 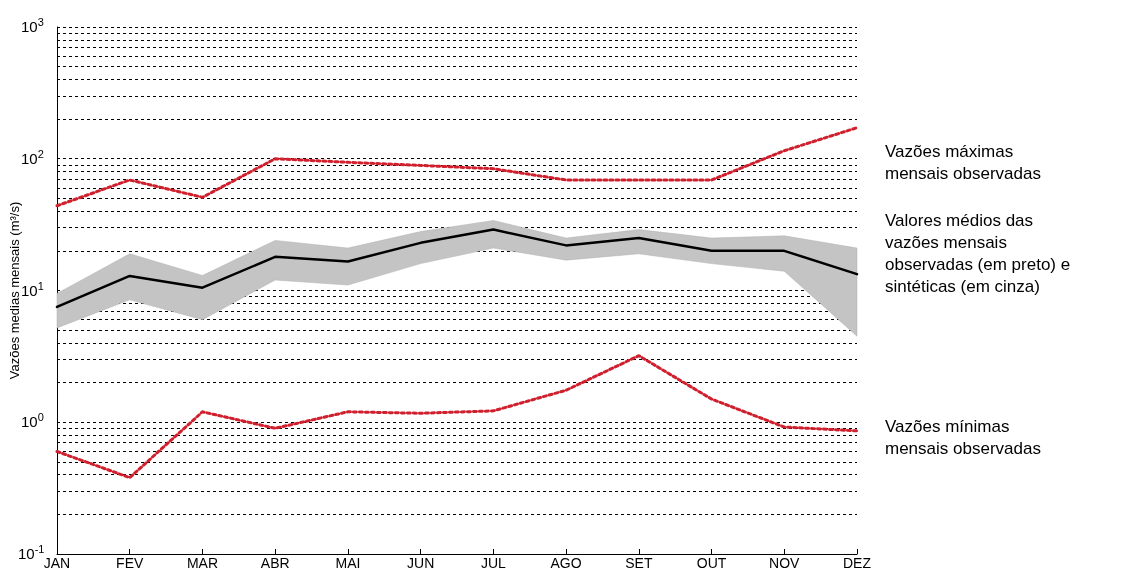 What do you see at coordinates (57, 563) in the screenshot?
I see `x-tick-label: JAN` at bounding box center [57, 563].